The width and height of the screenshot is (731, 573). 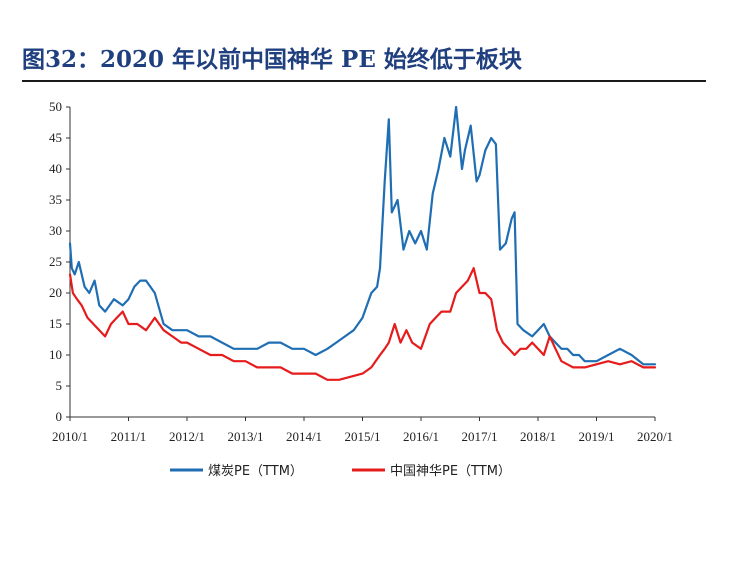 What do you see at coordinates (304, 436) in the screenshot?
I see `x-tick-label: 2014/1` at bounding box center [304, 436].